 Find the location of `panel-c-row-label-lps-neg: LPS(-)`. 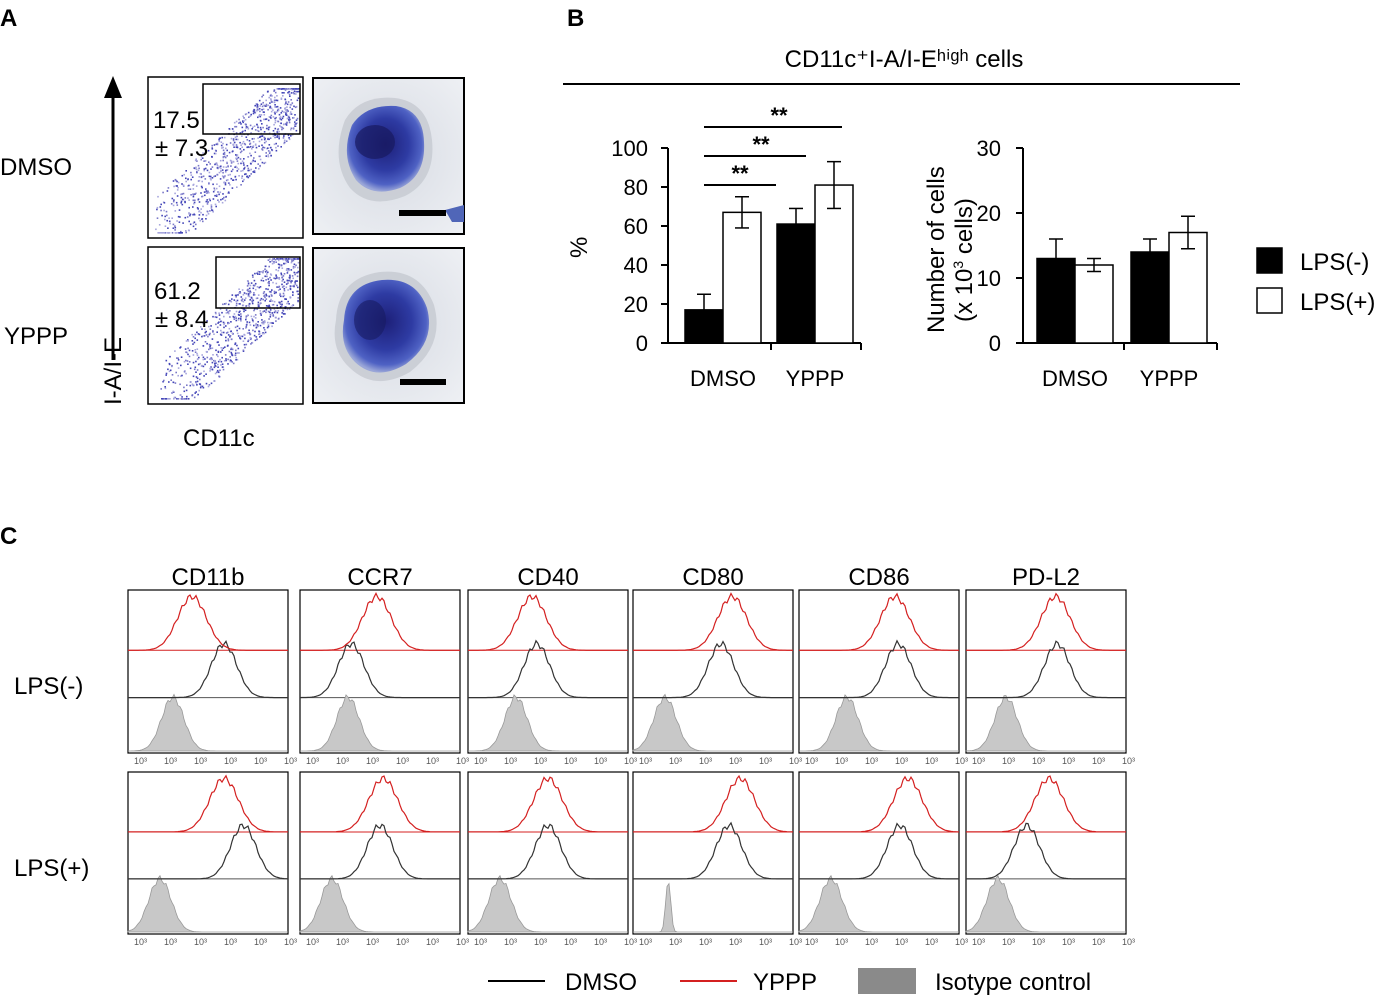

panel-c-row-label-lps-neg: LPS(-) is located at coordinates (48, 686).